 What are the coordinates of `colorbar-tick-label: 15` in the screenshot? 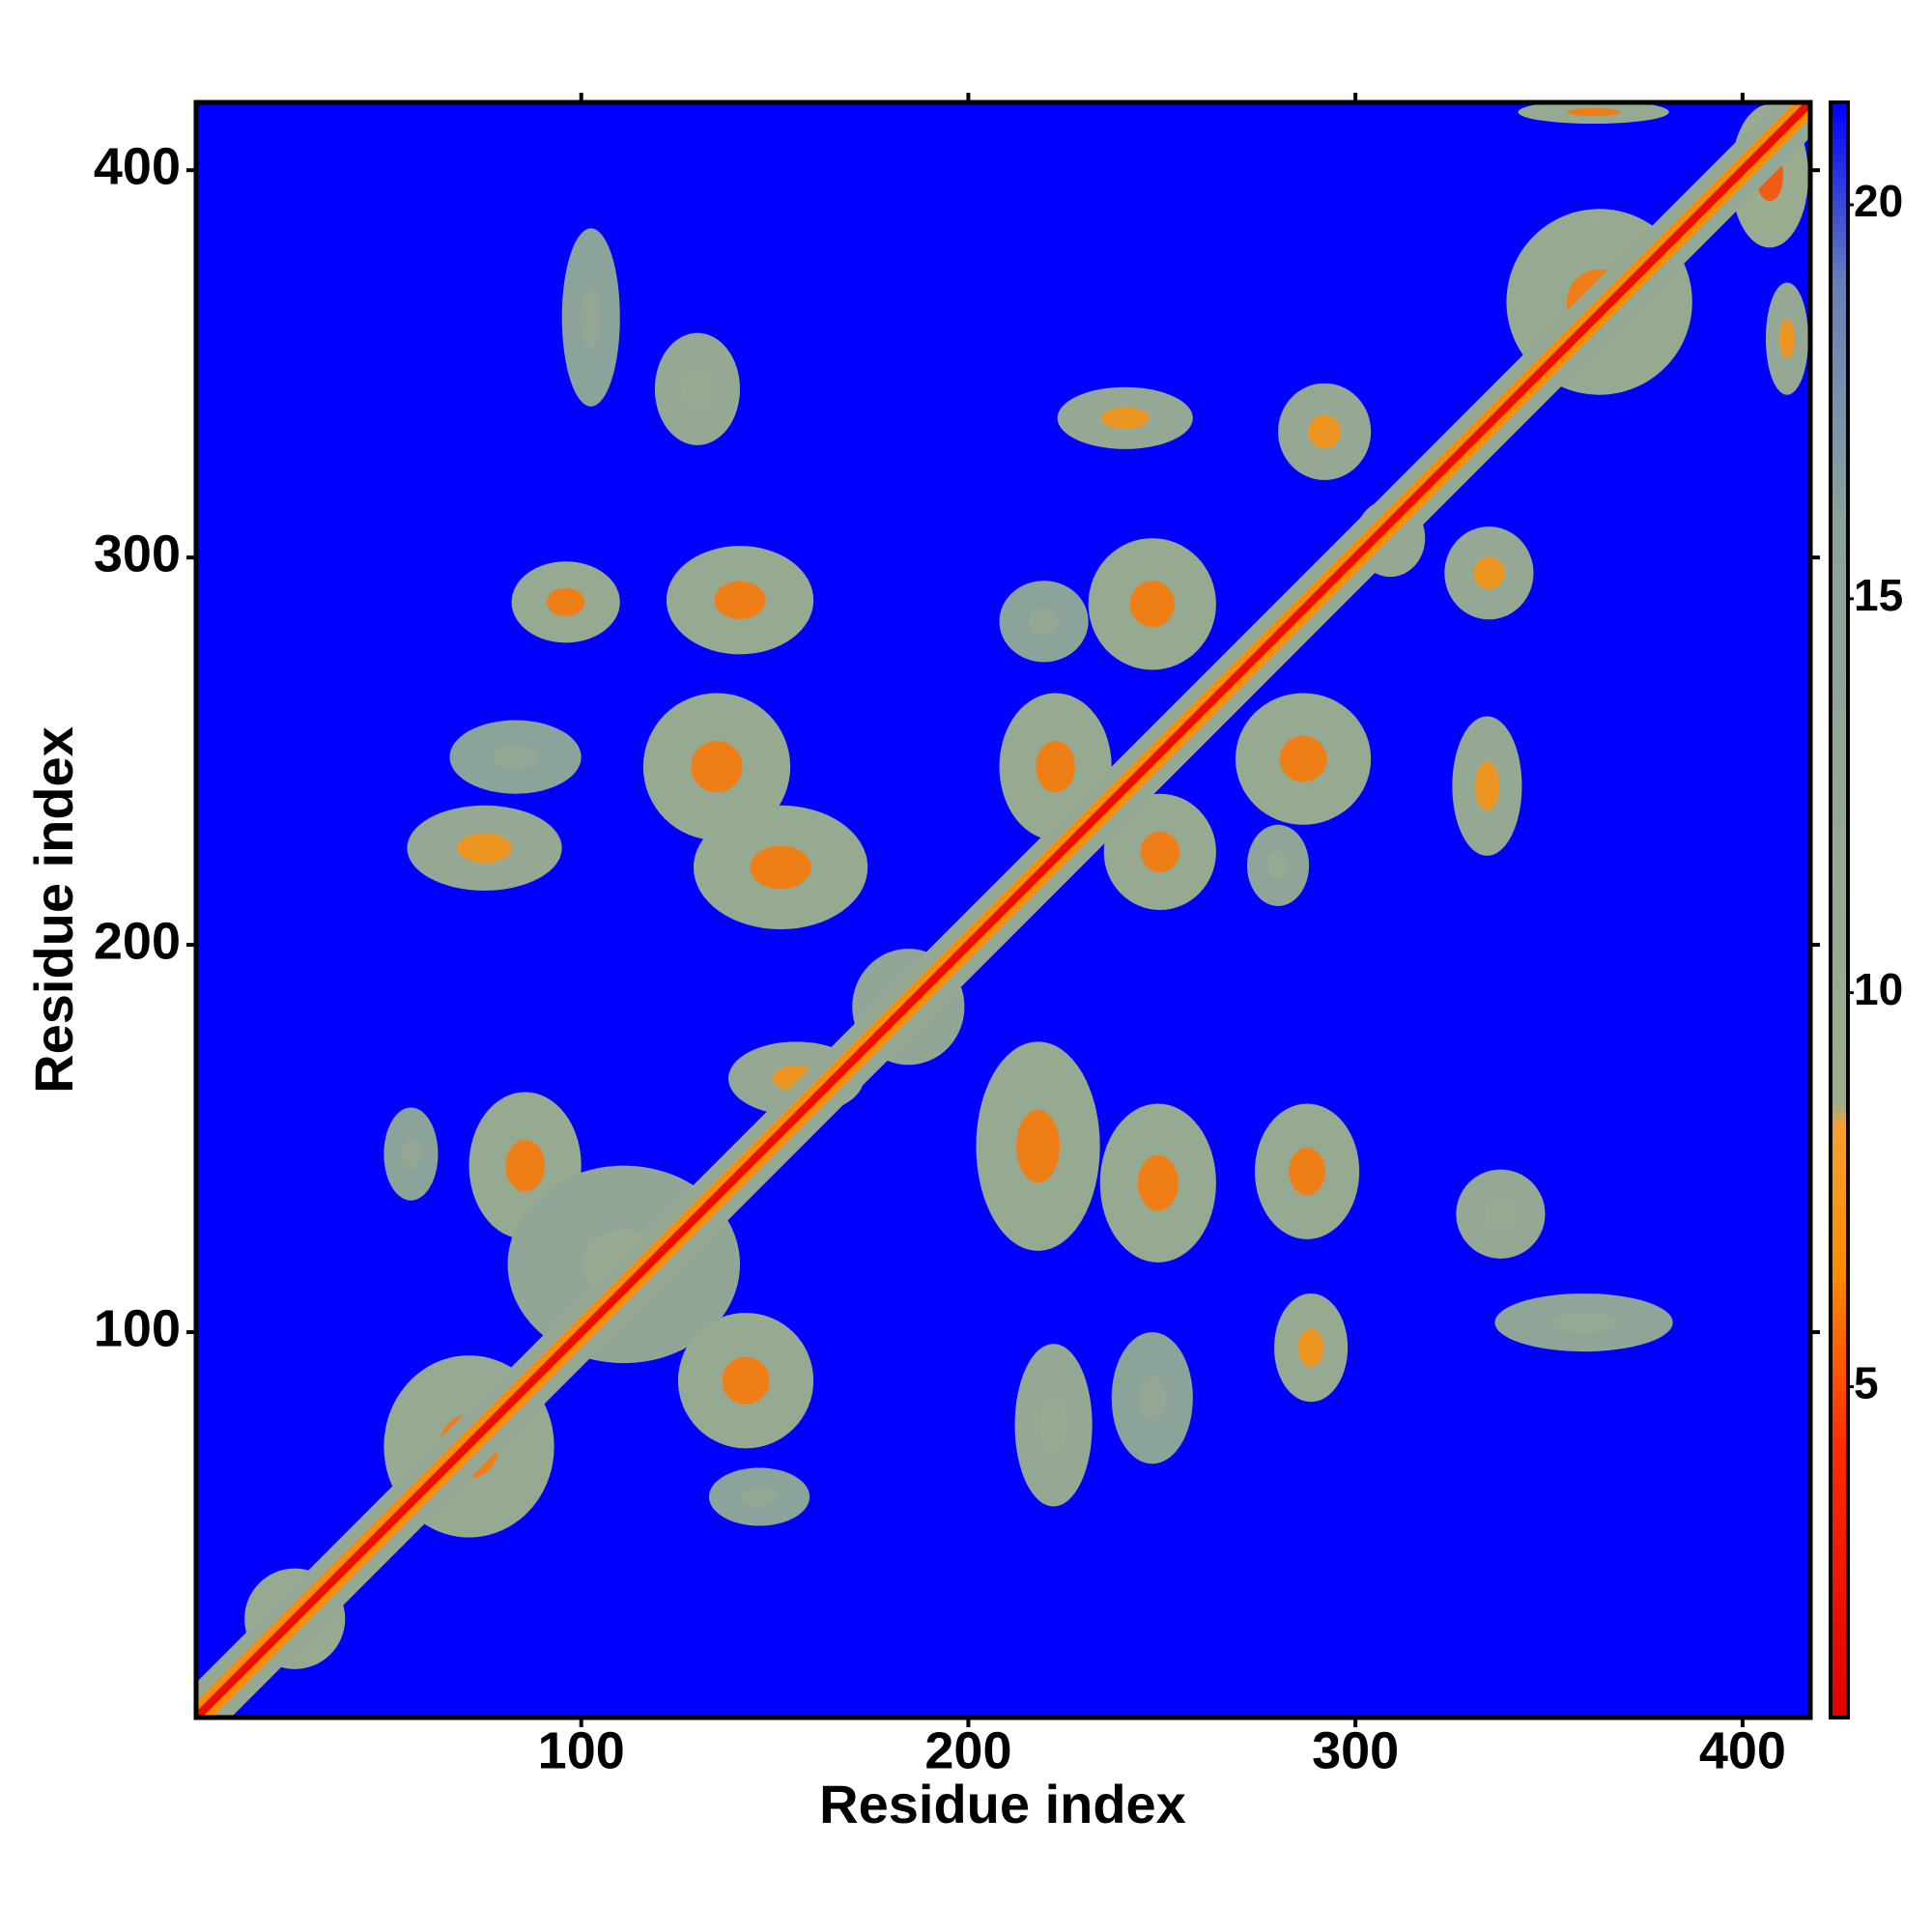 It's located at (1878, 595).